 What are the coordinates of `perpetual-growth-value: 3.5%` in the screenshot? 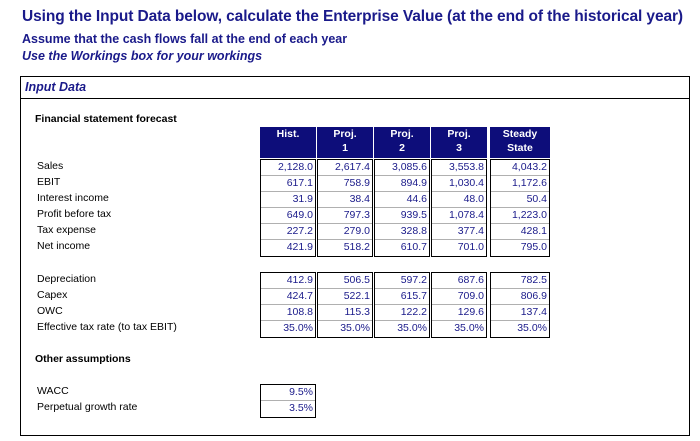 It's located at (301, 408).